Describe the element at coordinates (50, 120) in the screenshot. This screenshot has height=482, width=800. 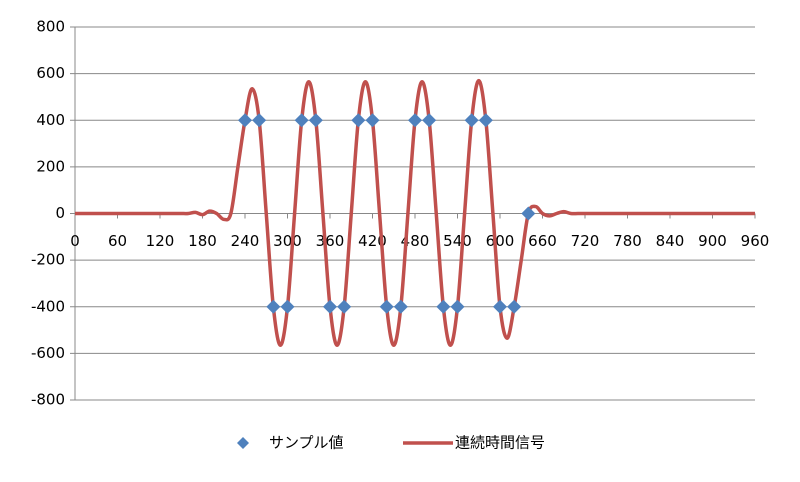
I see `y-tick-label: 400` at that location.